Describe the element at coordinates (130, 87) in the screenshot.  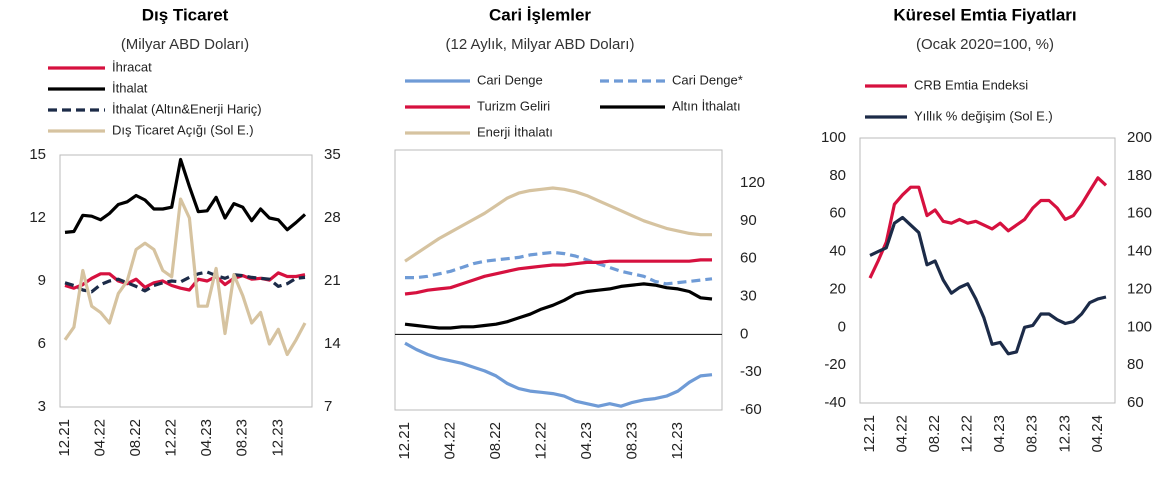
I see `legend-label: İthalat` at that location.